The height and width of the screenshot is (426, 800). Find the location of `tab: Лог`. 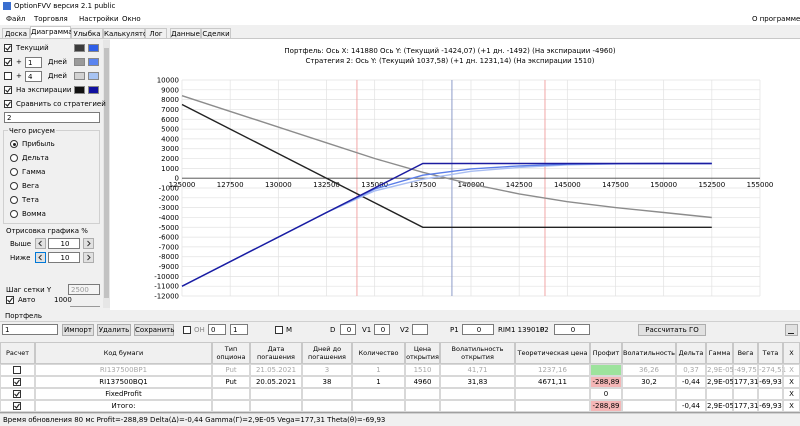

tab: Лог is located at coordinates (156, 33).